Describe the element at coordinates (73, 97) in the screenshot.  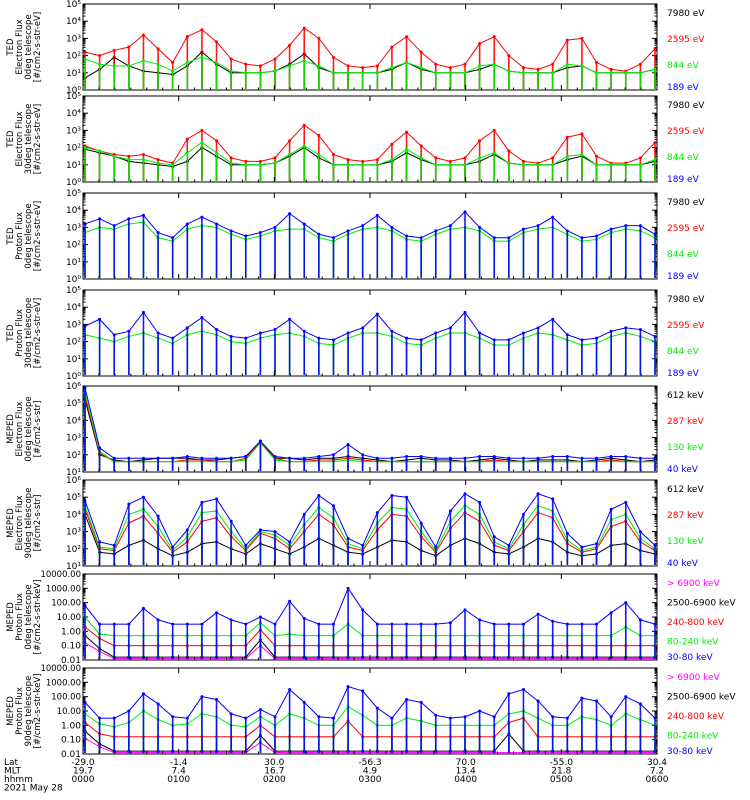
I see `y-tick-label: 10⁵` at that location.